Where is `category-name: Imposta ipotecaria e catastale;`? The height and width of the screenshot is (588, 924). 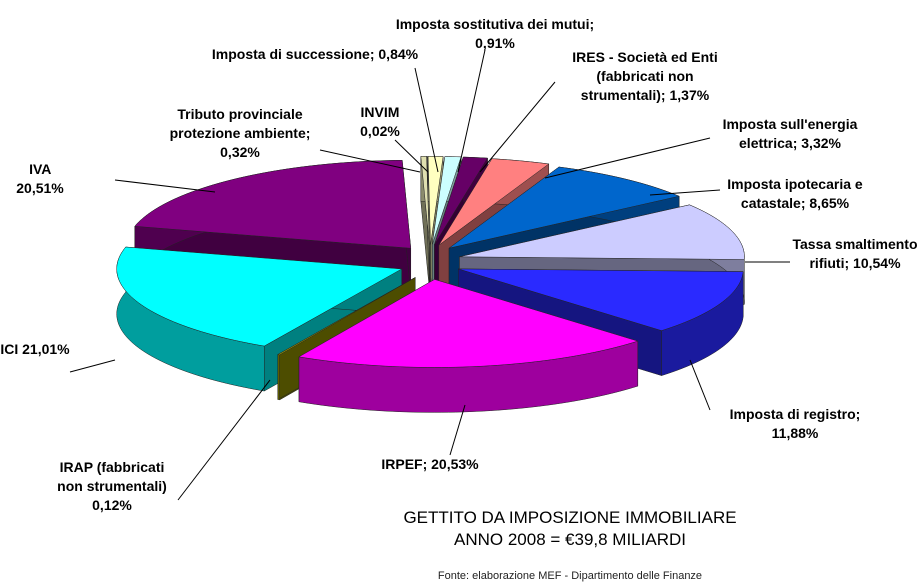
category-name: Imposta ipotecaria e catastale; is located at coordinates (795, 193).